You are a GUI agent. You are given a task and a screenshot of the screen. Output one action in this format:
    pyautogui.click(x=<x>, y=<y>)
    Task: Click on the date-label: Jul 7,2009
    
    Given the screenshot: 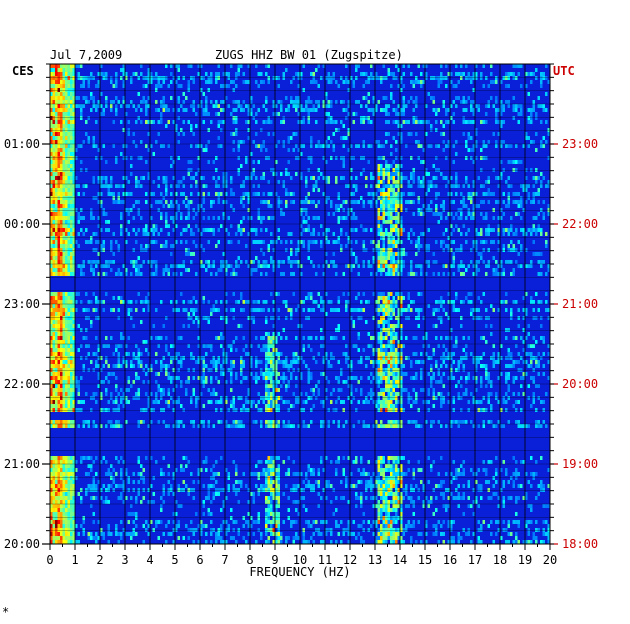 What is the action you would take?
    pyautogui.click(x=86, y=55)
    